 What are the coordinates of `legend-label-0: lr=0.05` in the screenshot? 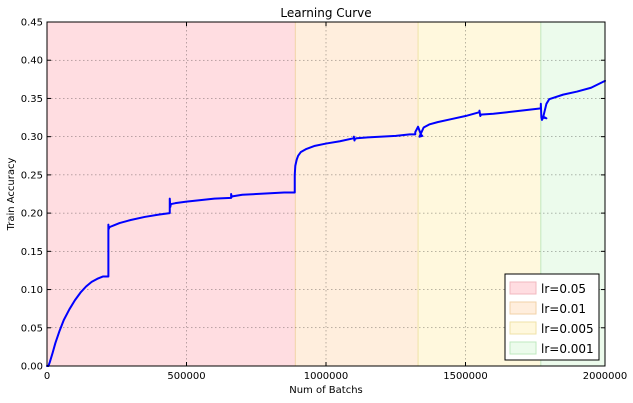 It's located at (563, 289).